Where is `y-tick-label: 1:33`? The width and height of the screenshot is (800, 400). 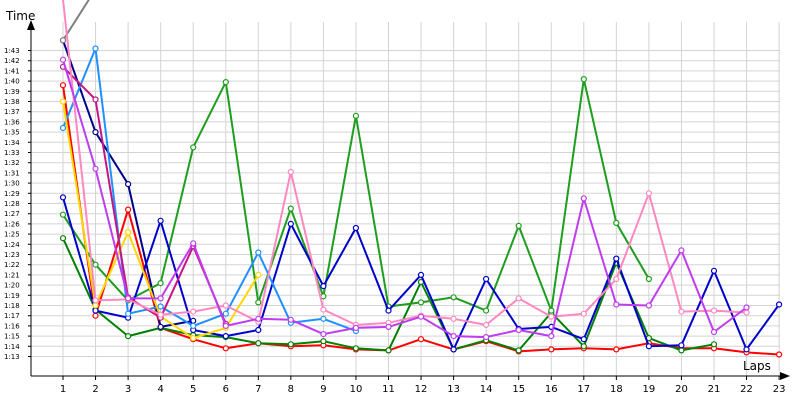 y-tick-label: 1:33 is located at coordinates (12, 153).